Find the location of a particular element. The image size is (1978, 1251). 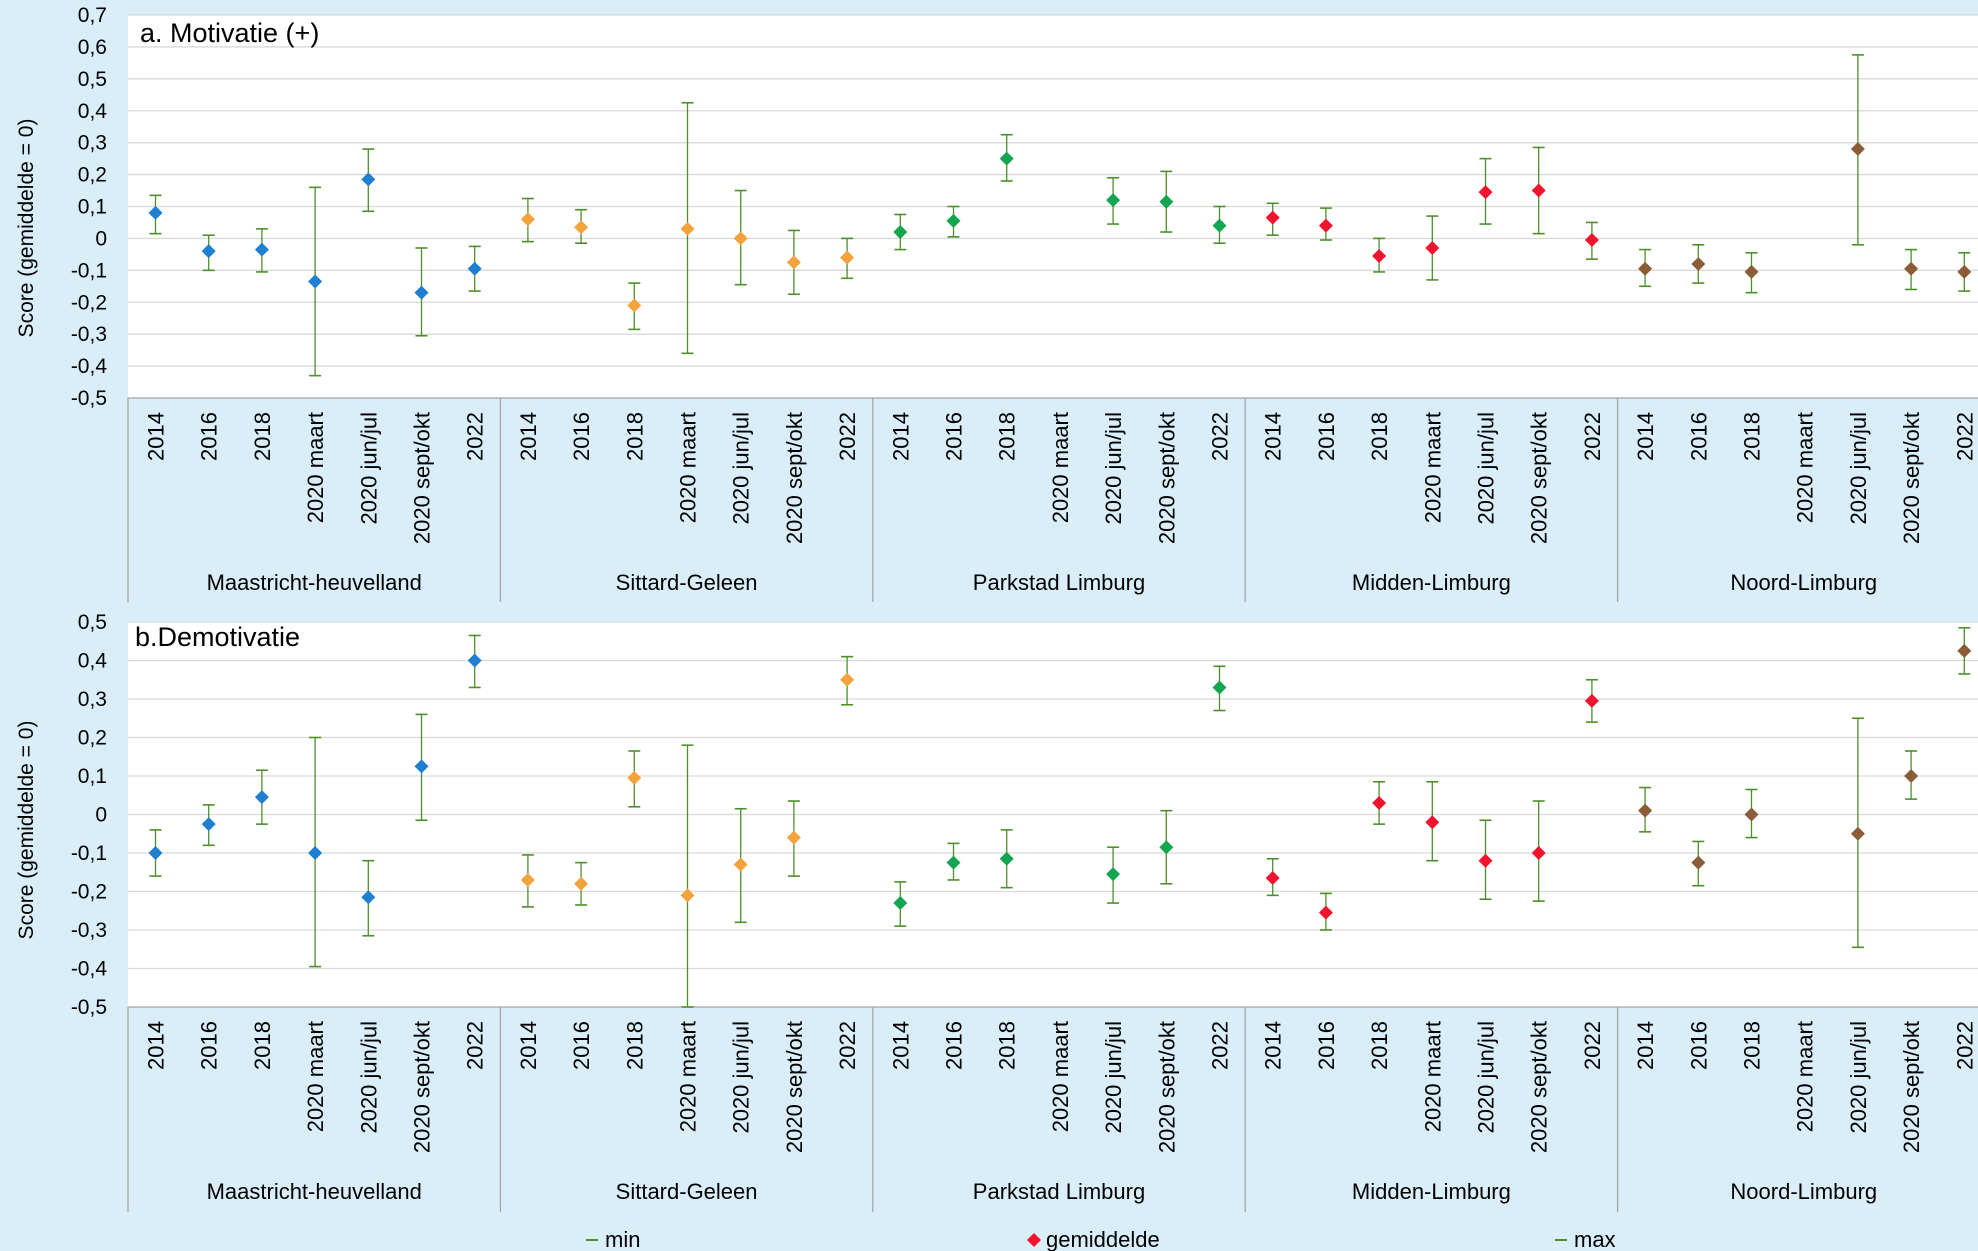

legend-diamond-icon is located at coordinates (1034, 1240).